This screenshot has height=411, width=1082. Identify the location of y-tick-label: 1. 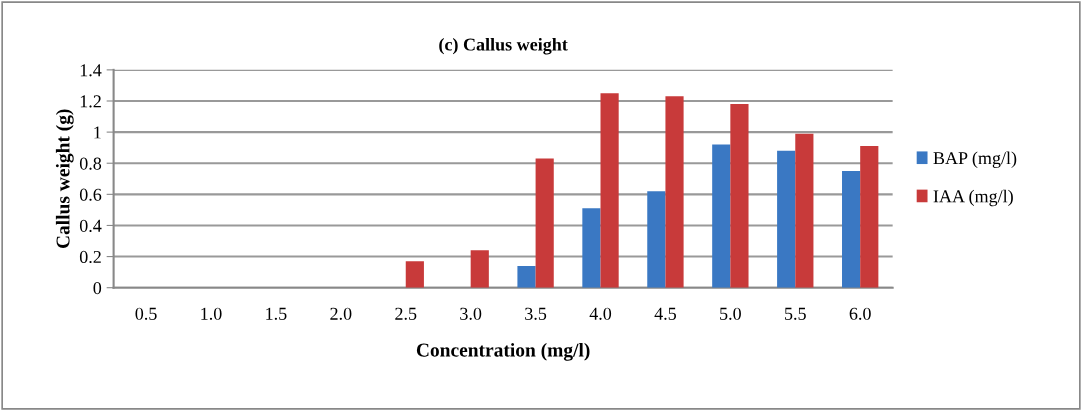
(97, 132).